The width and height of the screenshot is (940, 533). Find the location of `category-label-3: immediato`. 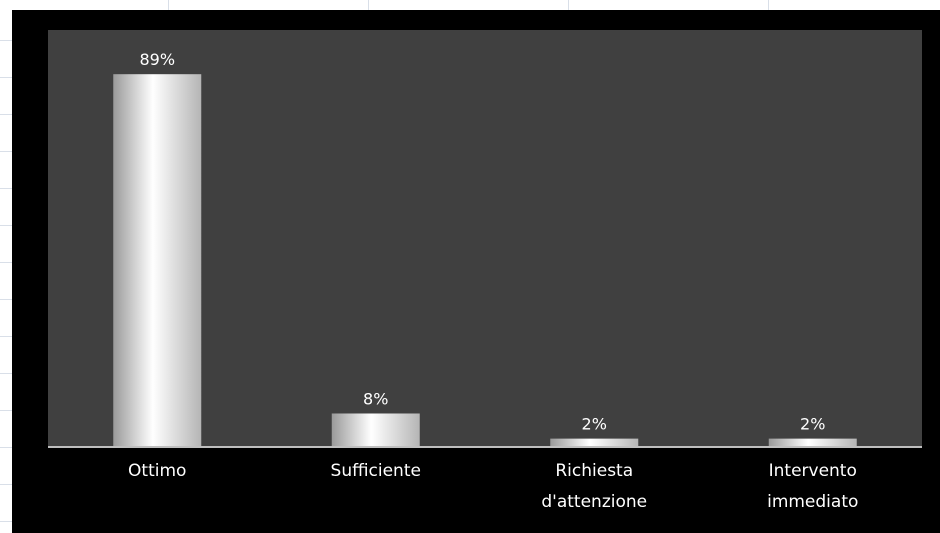

category-label-3: immediato is located at coordinates (812, 502).